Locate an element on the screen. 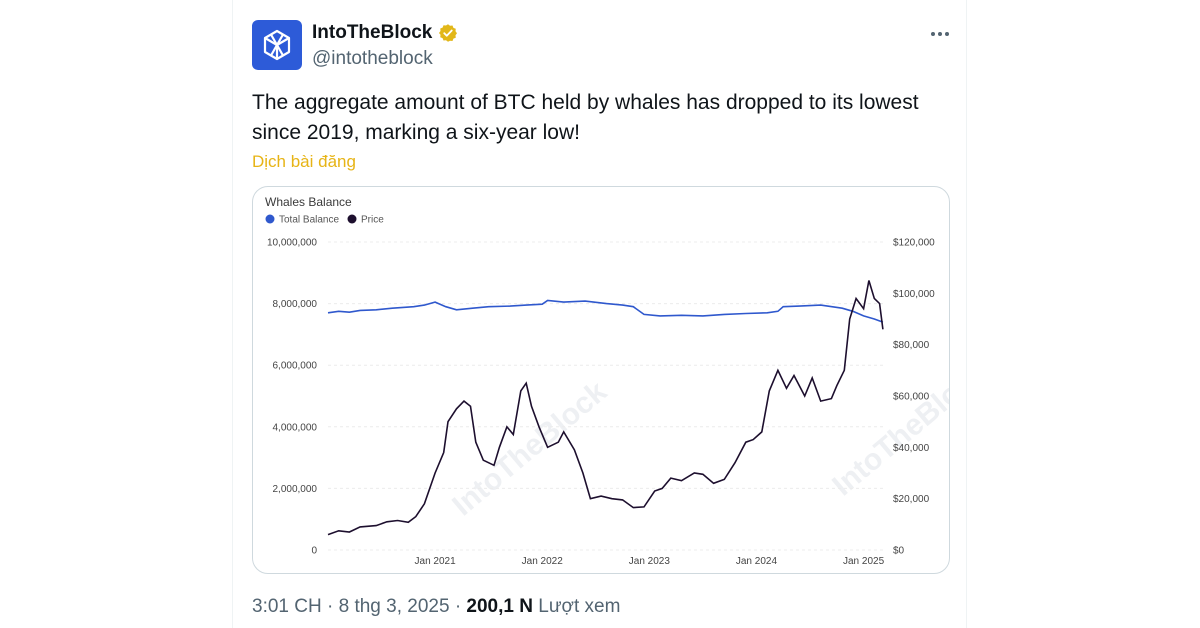 The width and height of the screenshot is (1200, 628). right-tick-label: $20,000 is located at coordinates (911, 499).